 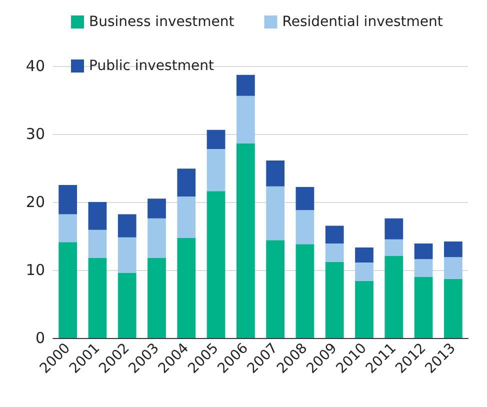 I want to click on y-tick-label: 30, so click(x=35, y=134).